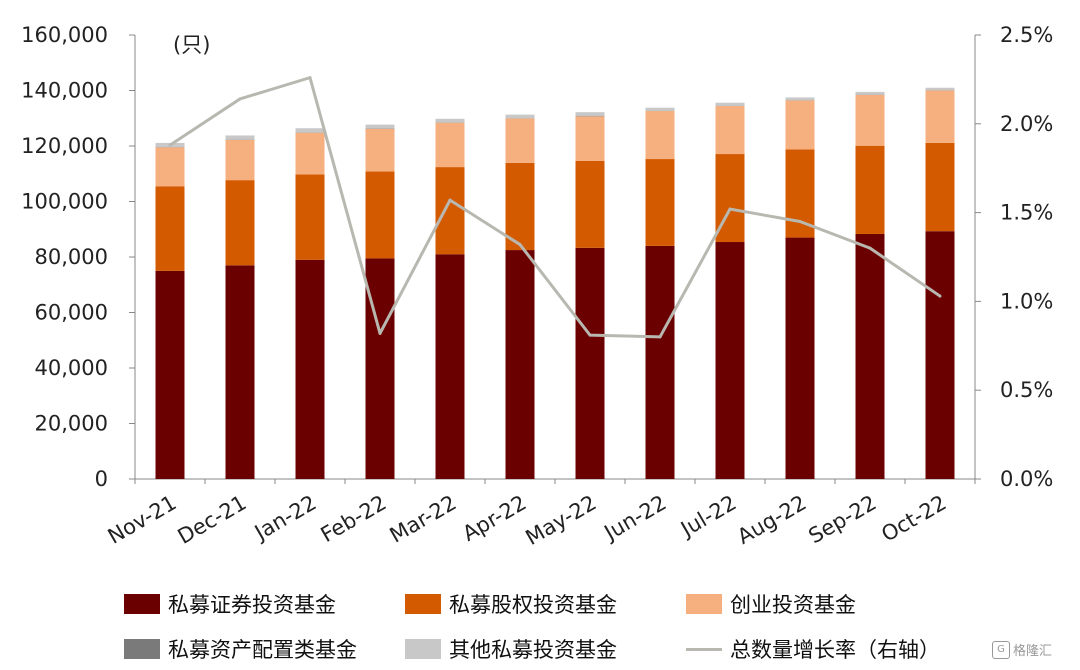  Describe the element at coordinates (71, 257) in the screenshot. I see `left-tick-label: 80,000` at that location.